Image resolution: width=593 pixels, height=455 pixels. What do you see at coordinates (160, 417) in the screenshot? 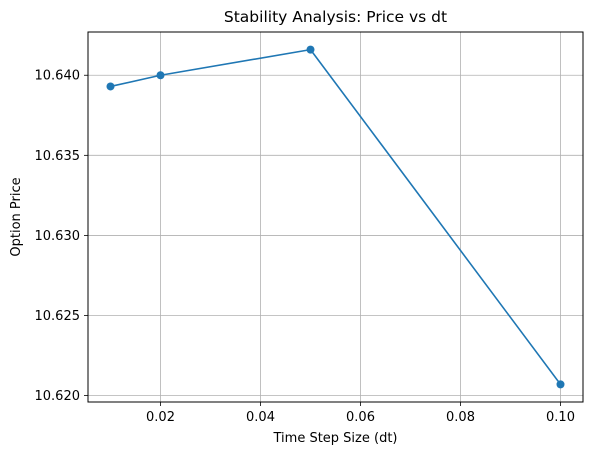
I see `x-tick-label: 0.02` at bounding box center [160, 417].